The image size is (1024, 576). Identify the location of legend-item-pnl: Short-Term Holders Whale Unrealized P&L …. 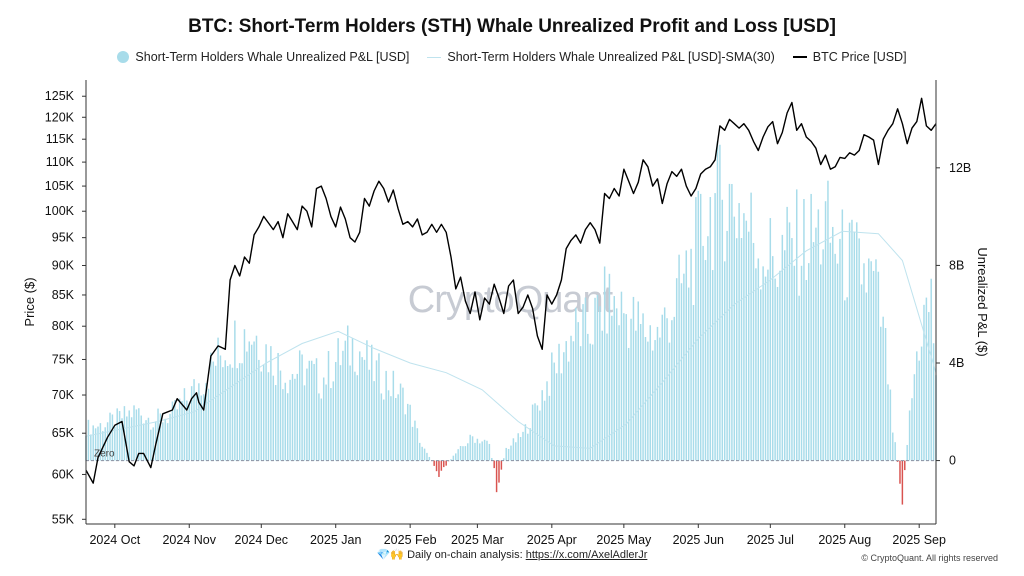
(263, 57).